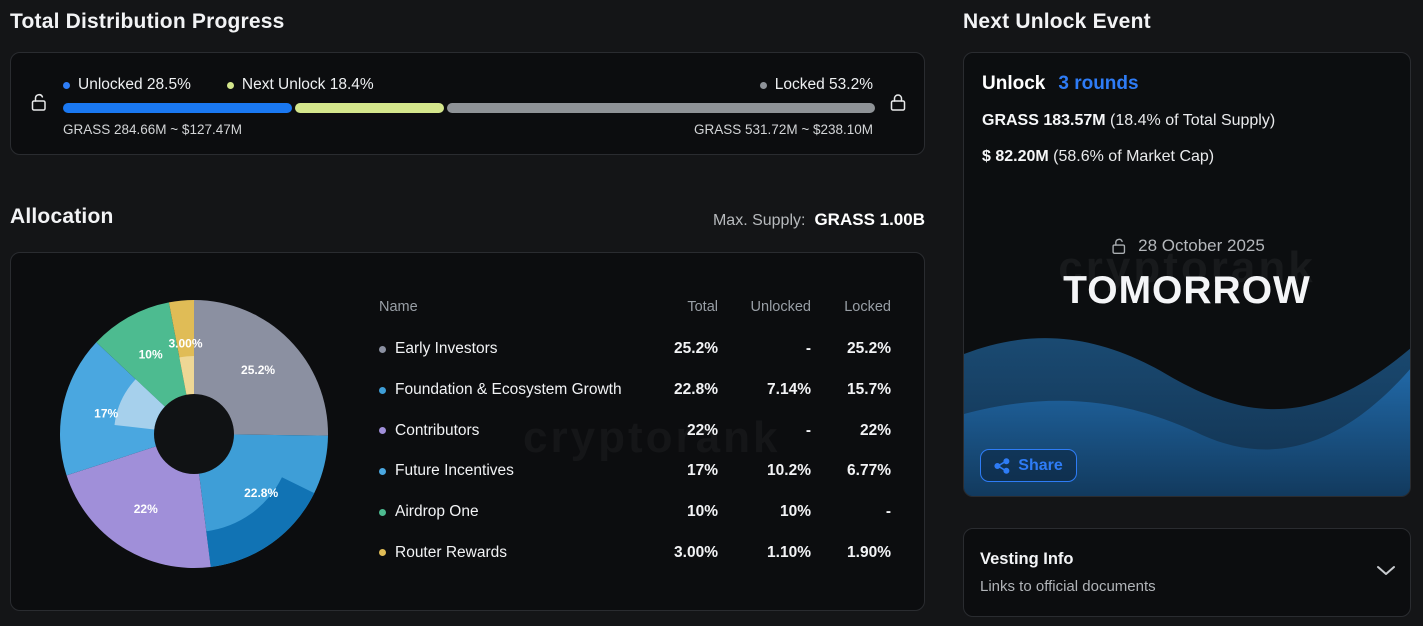 The height and width of the screenshot is (626, 1423). I want to click on locked-value: 25.2%, so click(869, 349).